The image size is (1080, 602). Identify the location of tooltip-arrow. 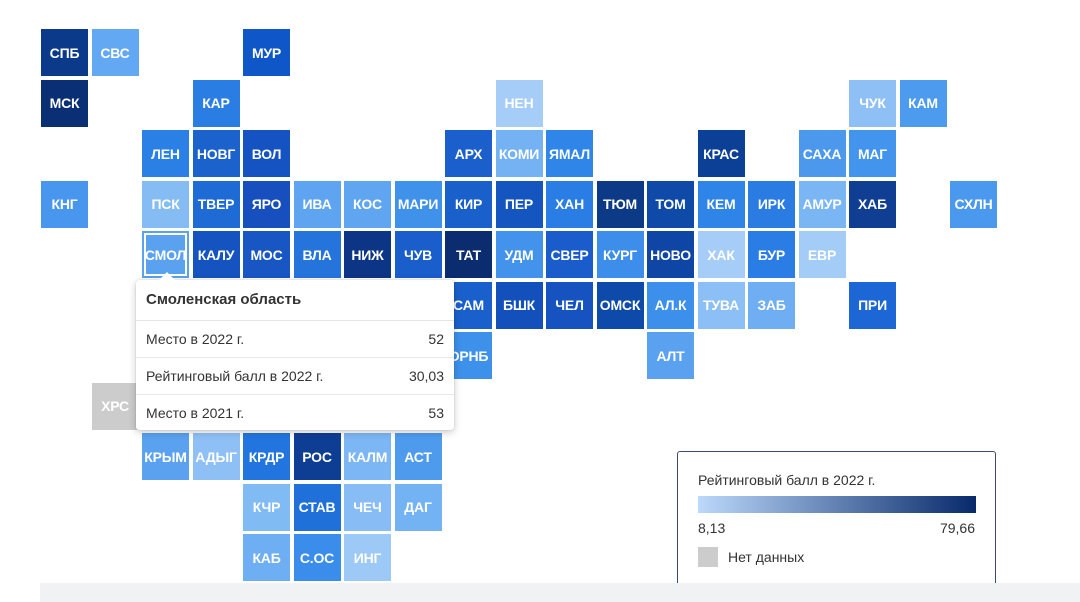
(167, 276).